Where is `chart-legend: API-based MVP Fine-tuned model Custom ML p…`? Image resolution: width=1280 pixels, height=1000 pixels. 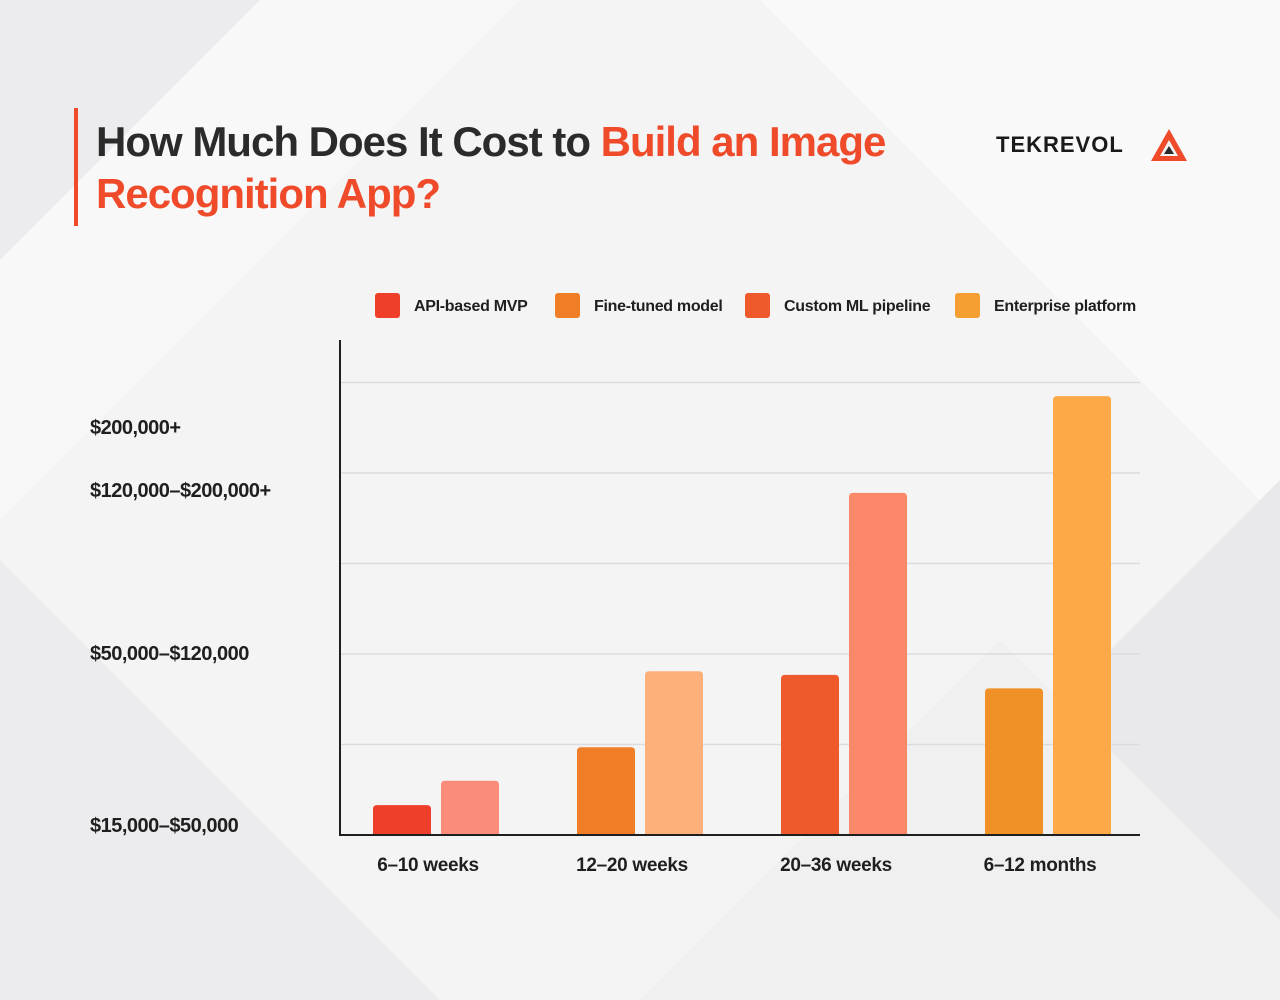
chart-legend: API-based MVP Fine-tuned model Custom ML p… is located at coordinates (755, 305).